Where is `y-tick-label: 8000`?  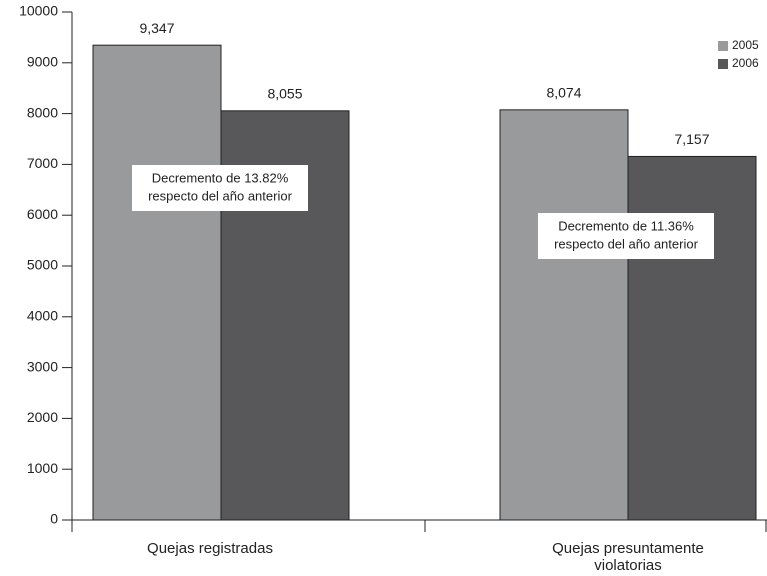
y-tick-label: 8000 is located at coordinates (42, 112).